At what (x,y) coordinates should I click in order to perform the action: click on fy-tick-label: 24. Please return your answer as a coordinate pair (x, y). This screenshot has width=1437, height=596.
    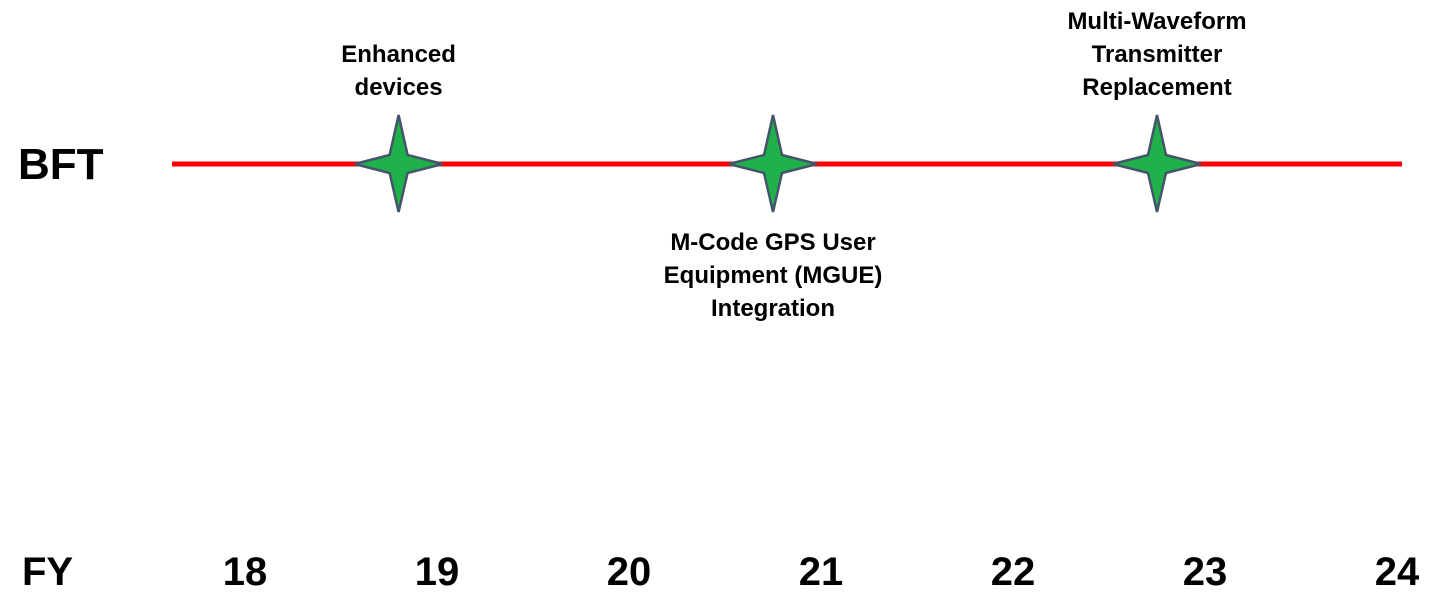
    Looking at the image, I should click on (1397, 572).